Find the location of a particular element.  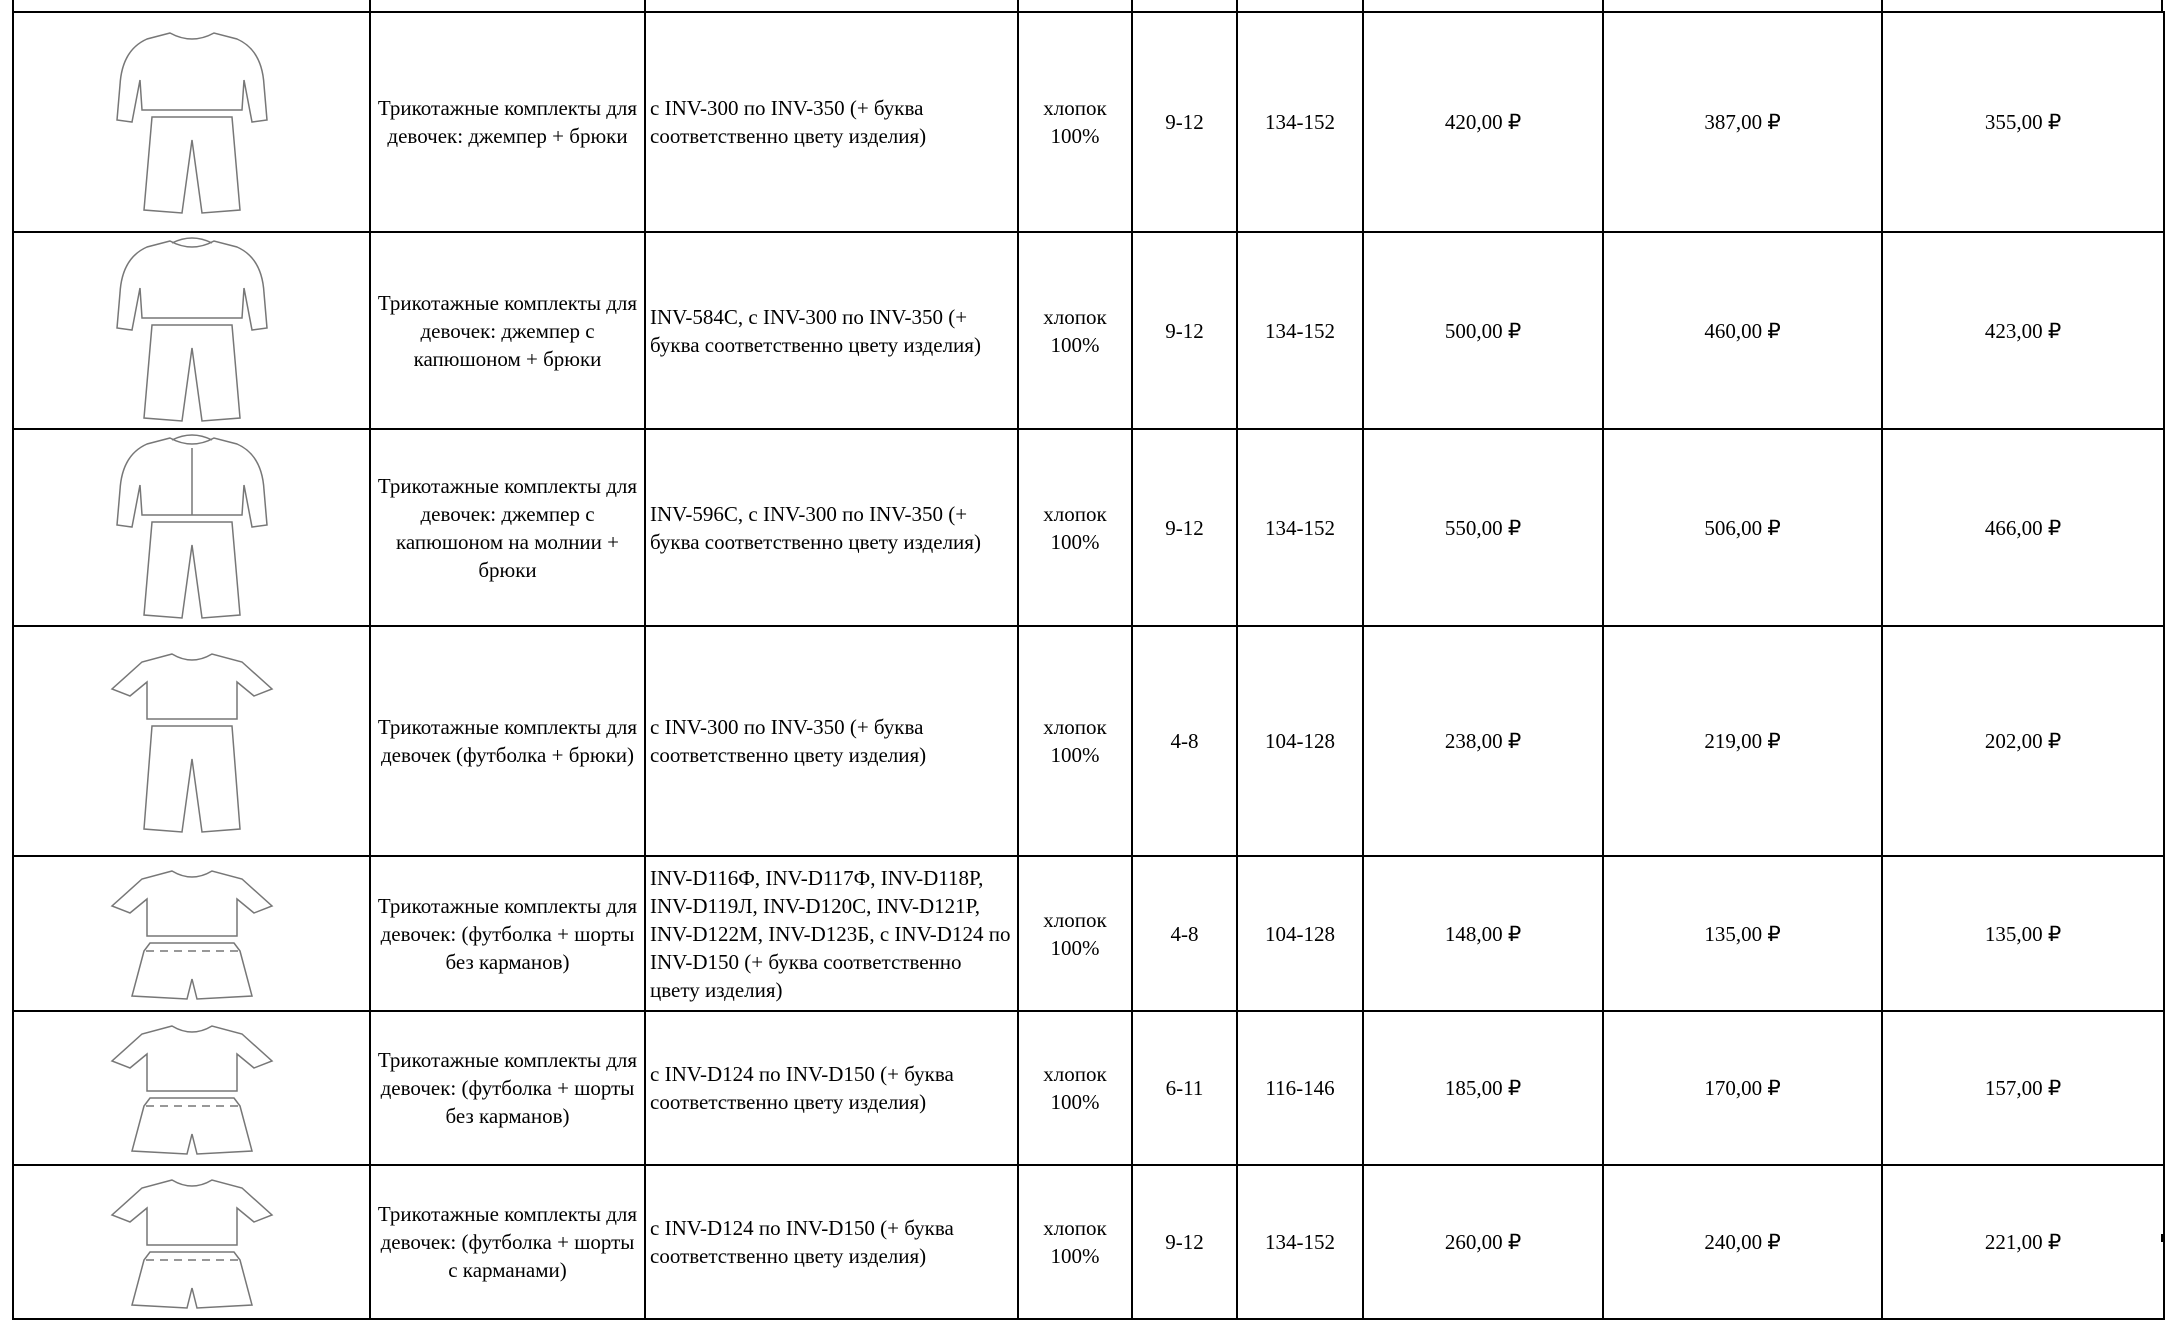

previous-row-stub is located at coordinates (1087, 5).